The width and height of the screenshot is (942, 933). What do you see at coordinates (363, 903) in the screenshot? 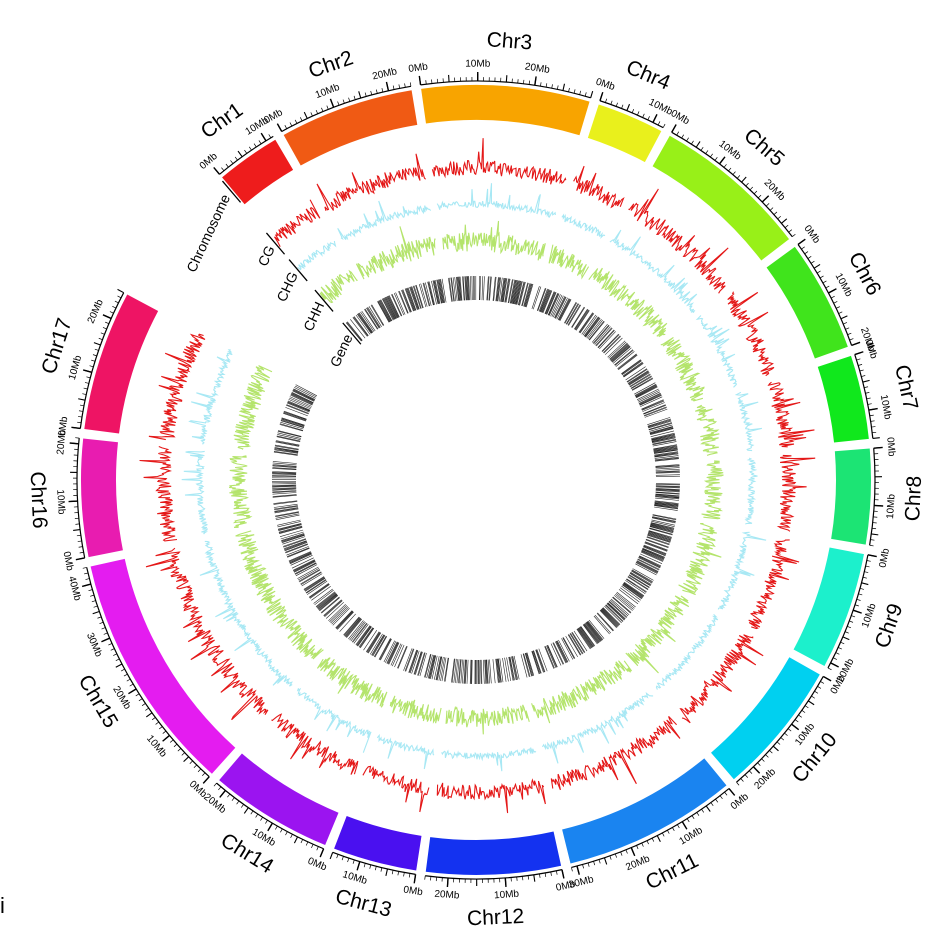
I see `chromosome-label: Chr13` at bounding box center [363, 903].